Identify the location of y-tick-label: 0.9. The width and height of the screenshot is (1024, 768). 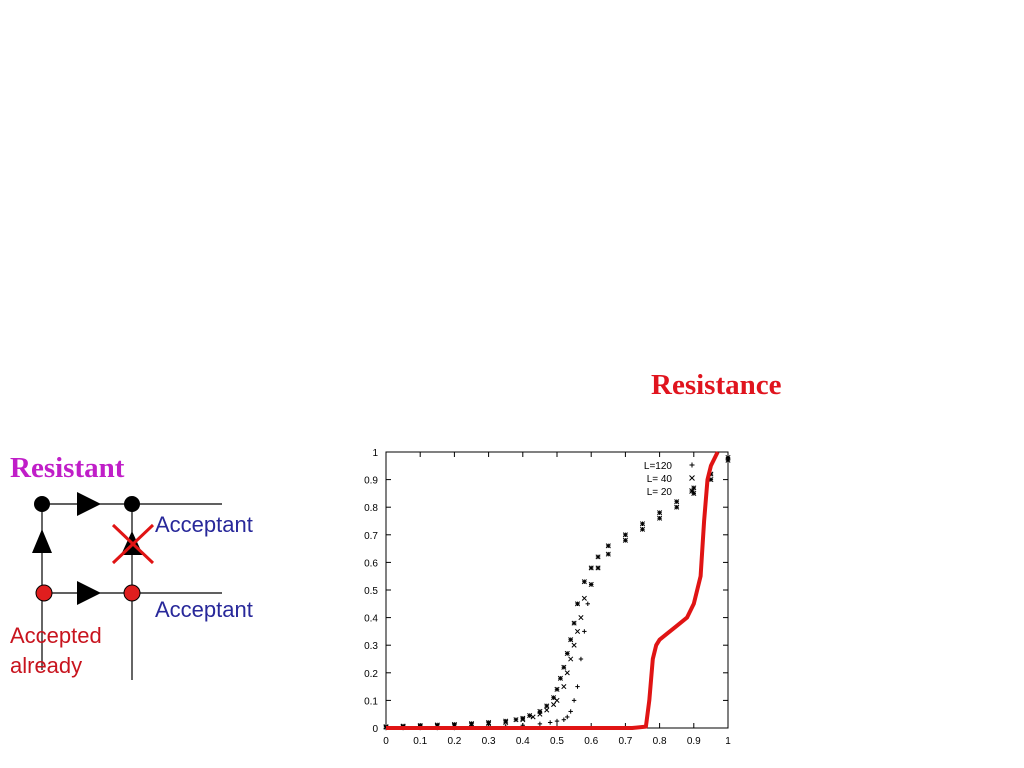
(371, 481).